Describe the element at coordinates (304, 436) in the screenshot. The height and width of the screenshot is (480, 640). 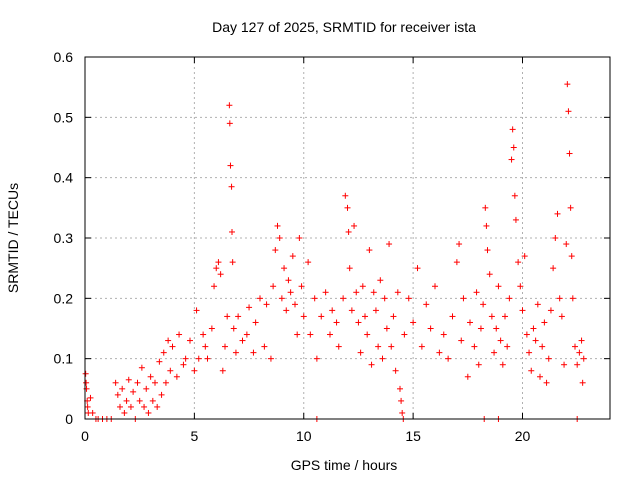
I see `x-tick-label: 10` at that location.